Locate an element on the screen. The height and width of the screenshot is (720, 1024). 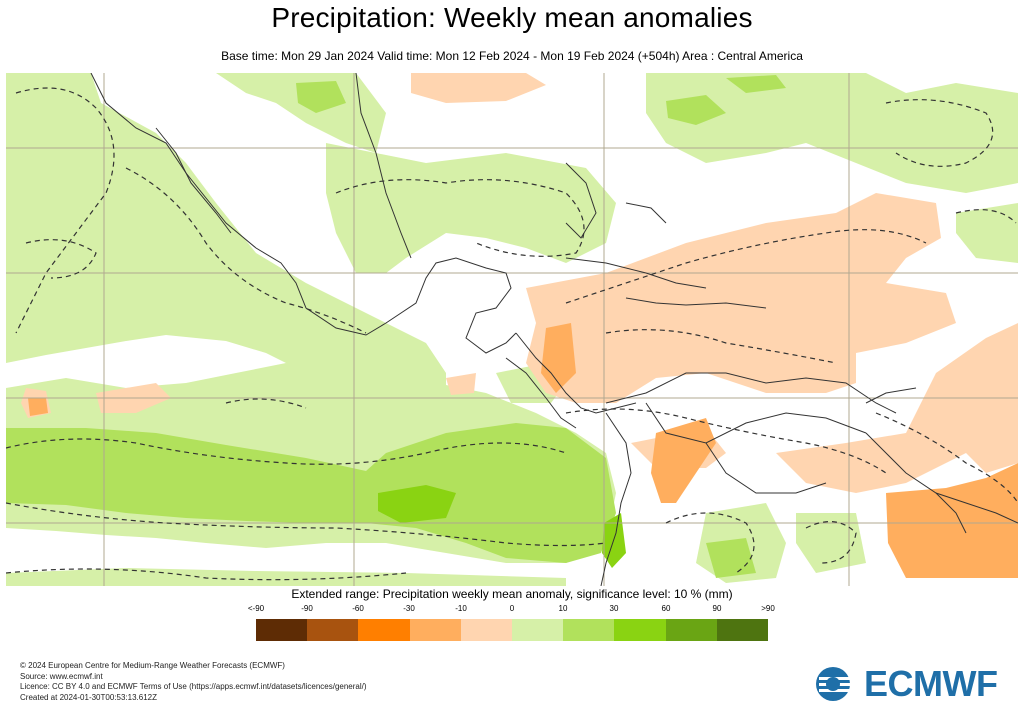
legend-label: -30 is located at coordinates (409, 608).